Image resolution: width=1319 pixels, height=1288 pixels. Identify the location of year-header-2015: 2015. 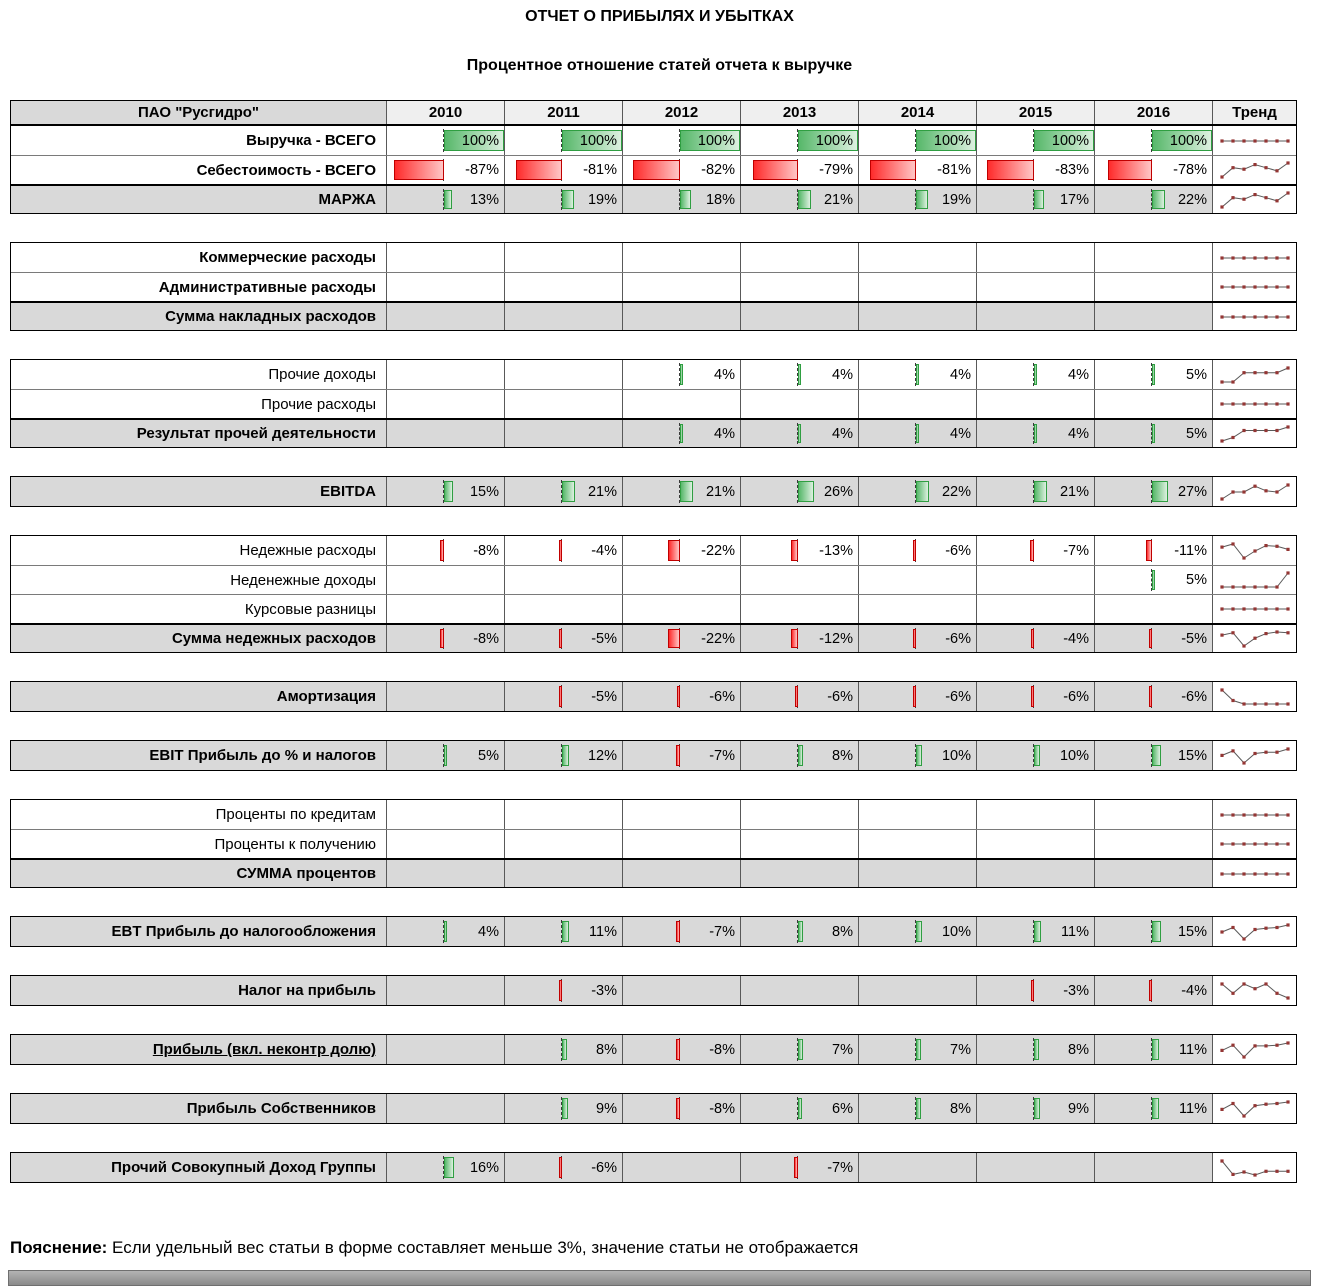
(1035, 112).